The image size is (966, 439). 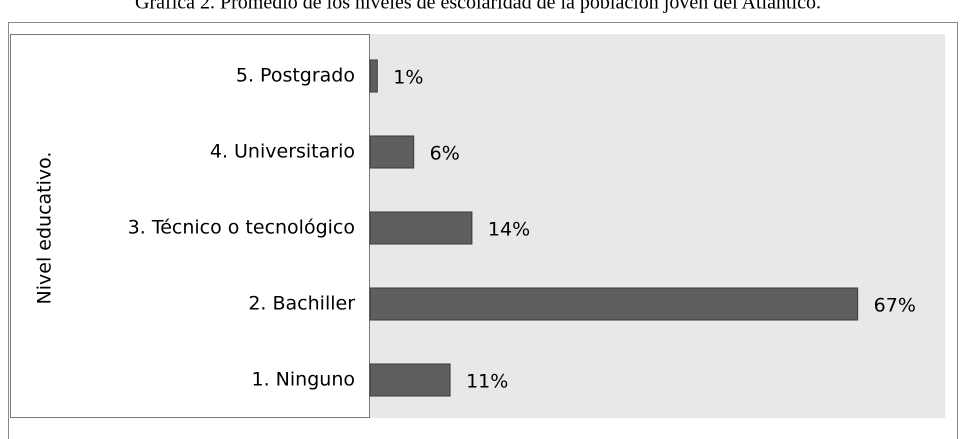 I want to click on y-tick-label: 4. Universitario, so click(x=282, y=152).